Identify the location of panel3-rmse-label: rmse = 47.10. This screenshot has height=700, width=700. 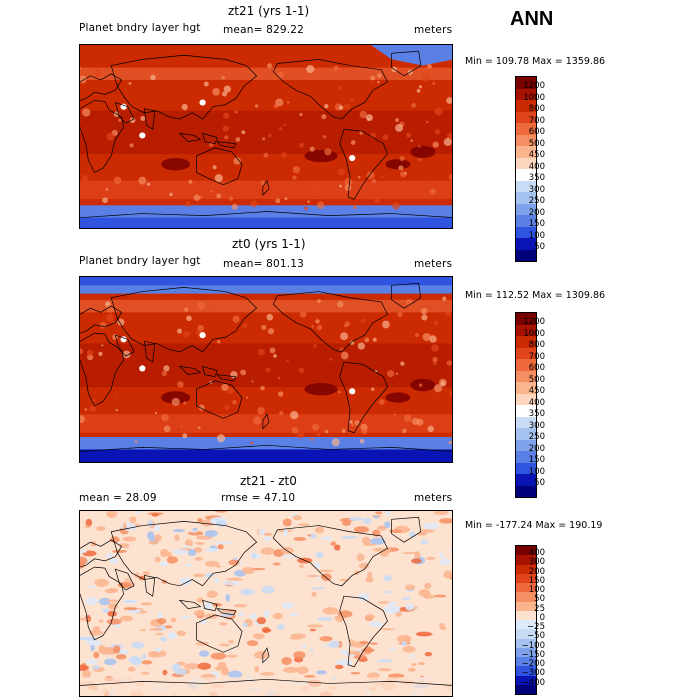
(258, 498).